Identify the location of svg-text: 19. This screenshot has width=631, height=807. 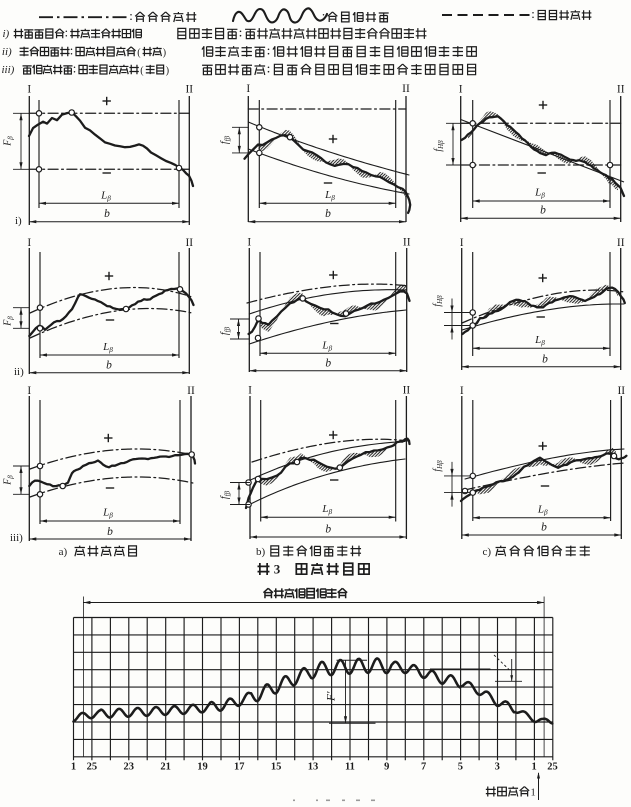
(202, 767).